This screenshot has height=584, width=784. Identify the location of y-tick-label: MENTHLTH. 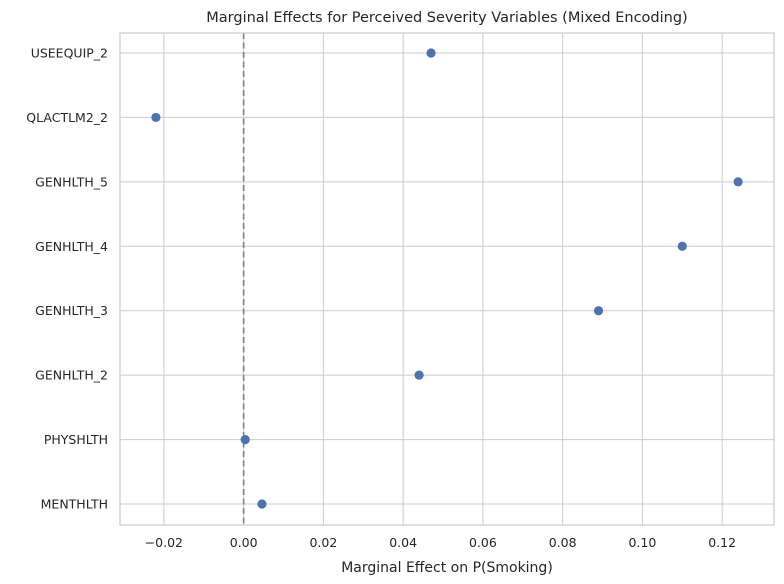
(74, 504).